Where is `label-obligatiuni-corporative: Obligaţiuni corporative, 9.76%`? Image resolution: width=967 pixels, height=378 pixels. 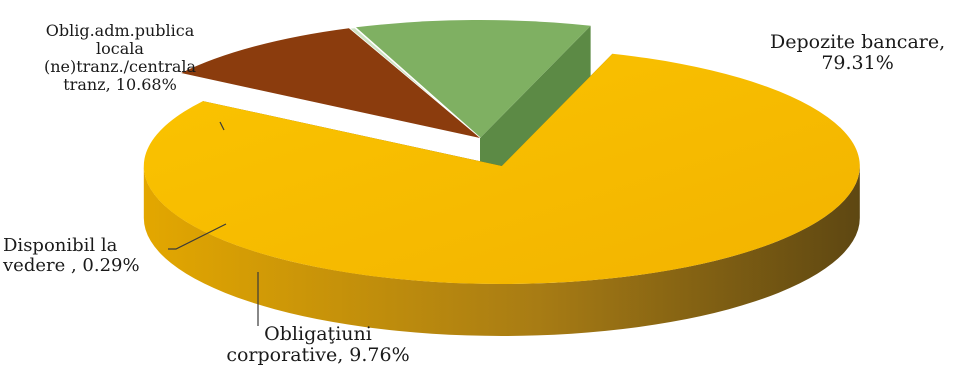 label-obligatiuni-corporative: Obligaţiuni corporative, 9.76% is located at coordinates (318, 345).